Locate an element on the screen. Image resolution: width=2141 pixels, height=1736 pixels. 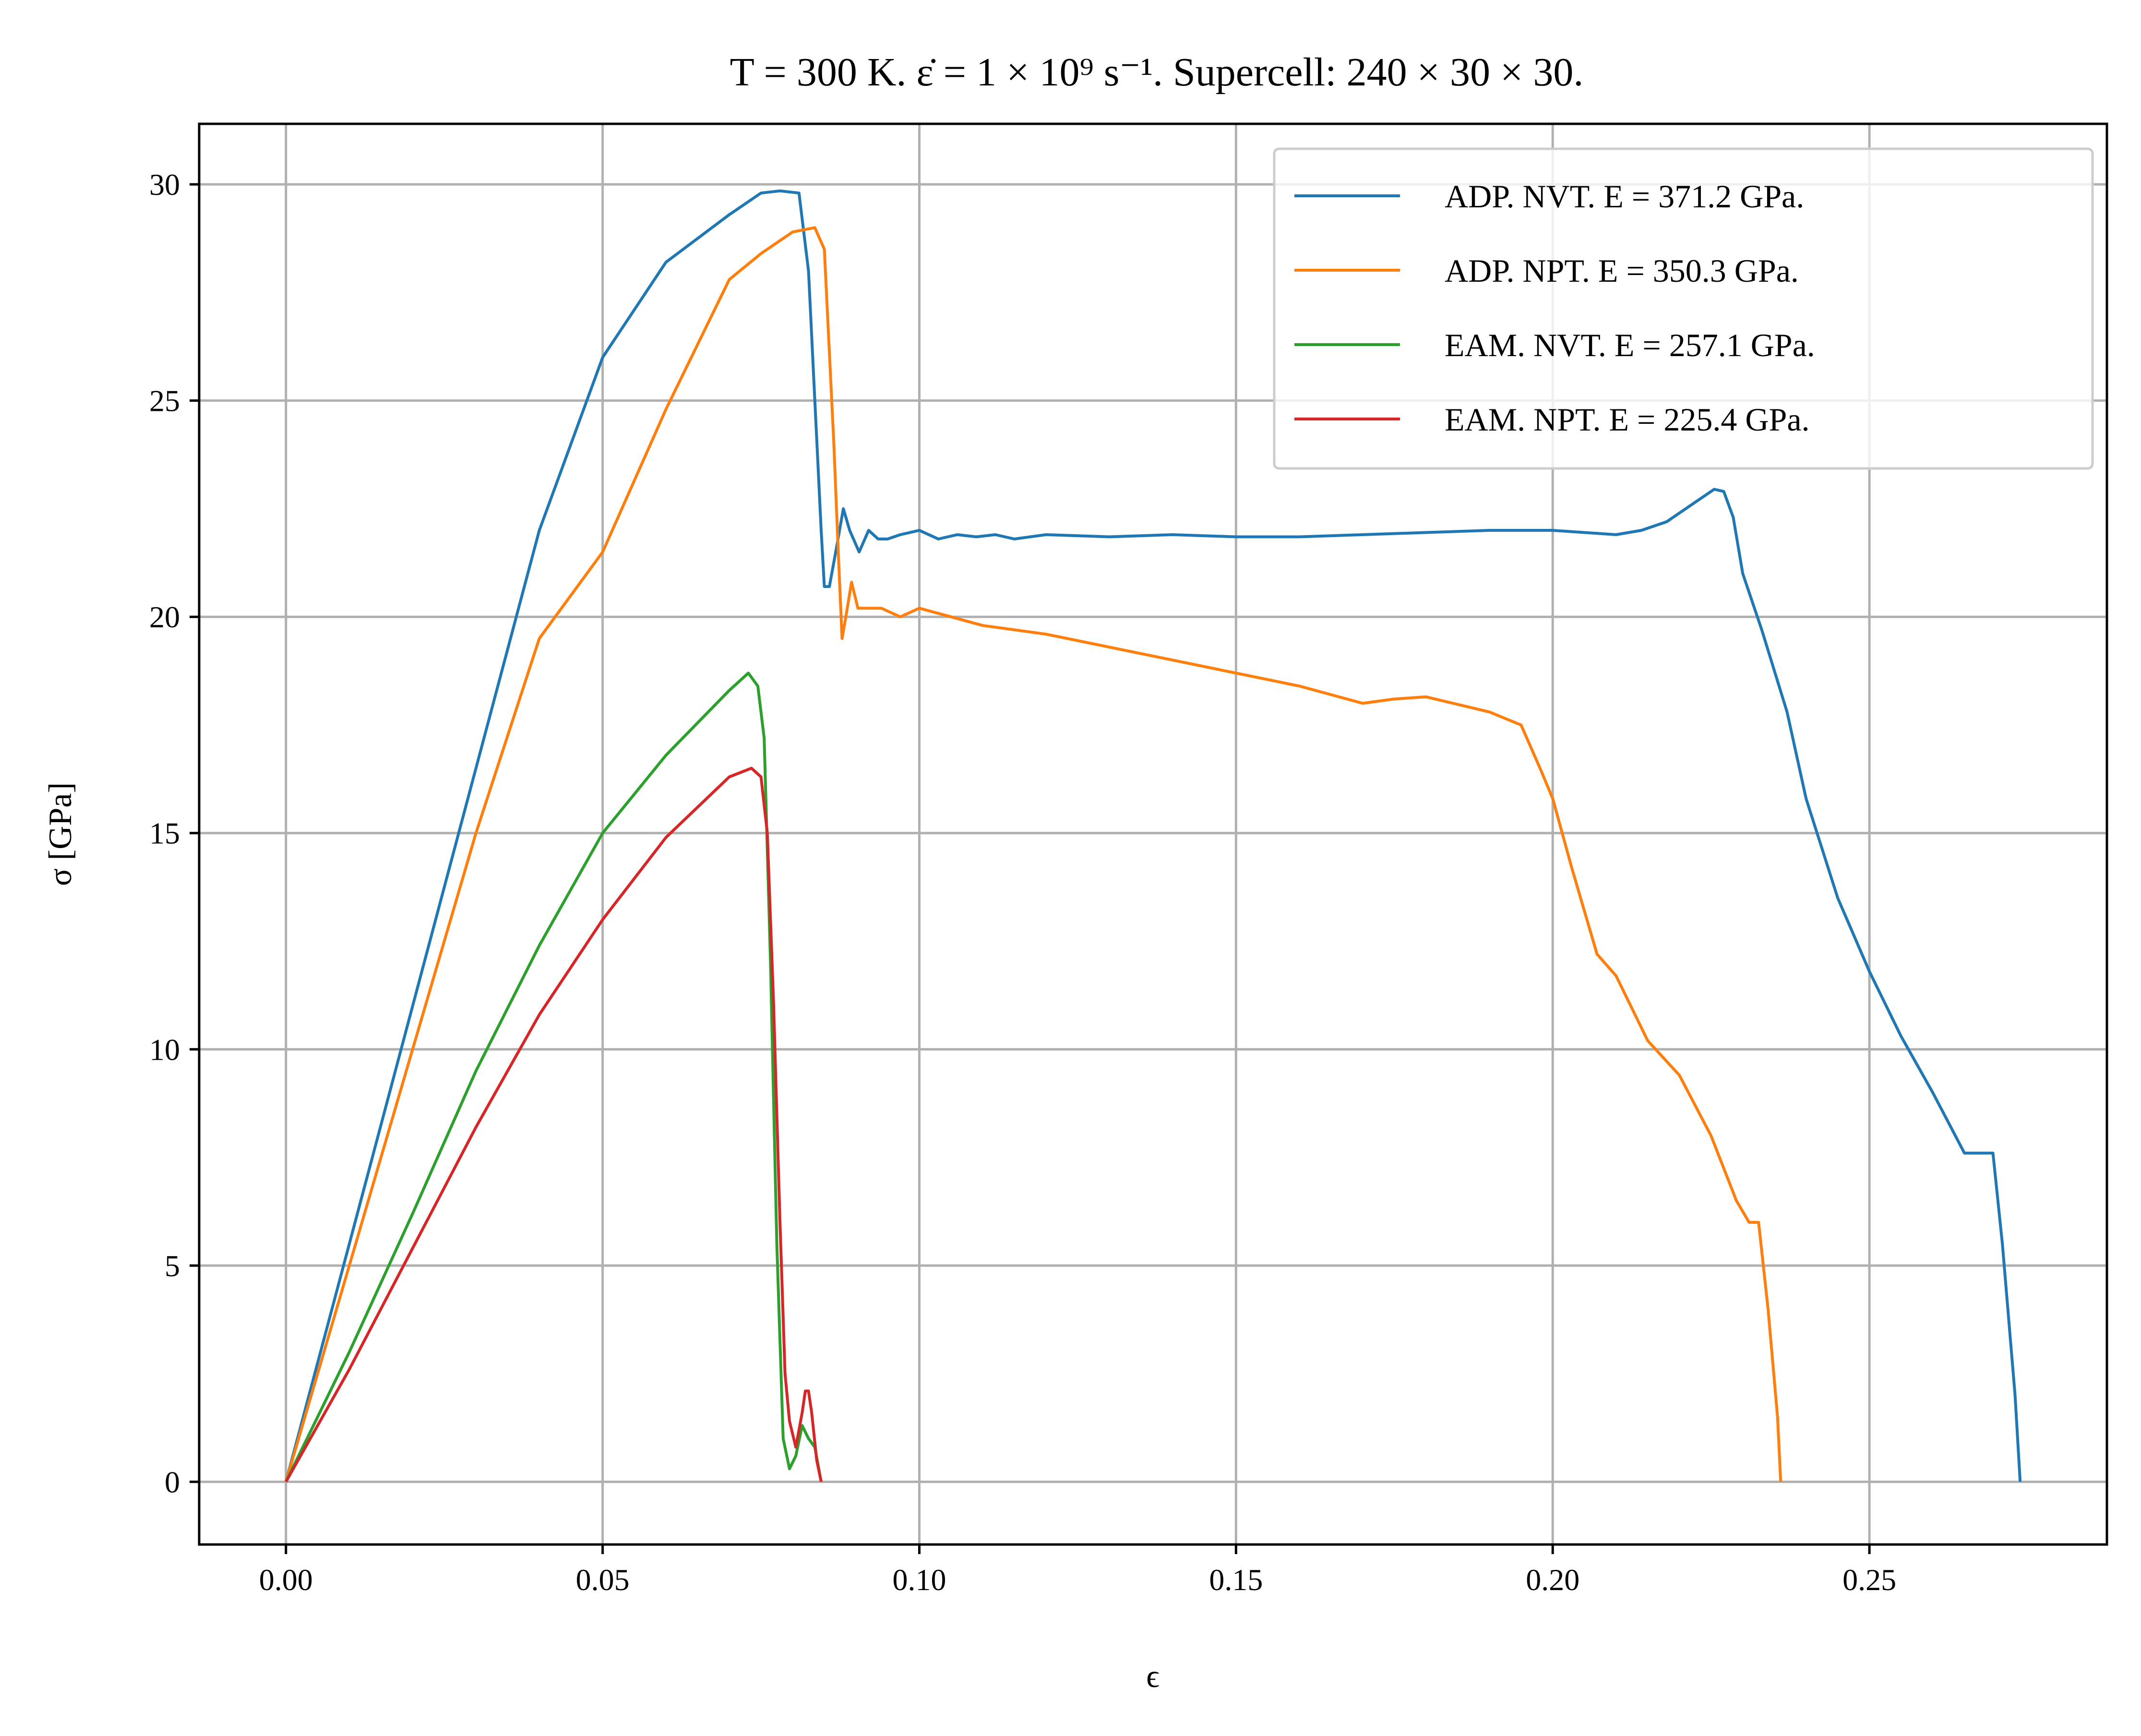
legend-label-1: ADP. NPT. E = 350.3 GPa. is located at coordinates (1622, 270).